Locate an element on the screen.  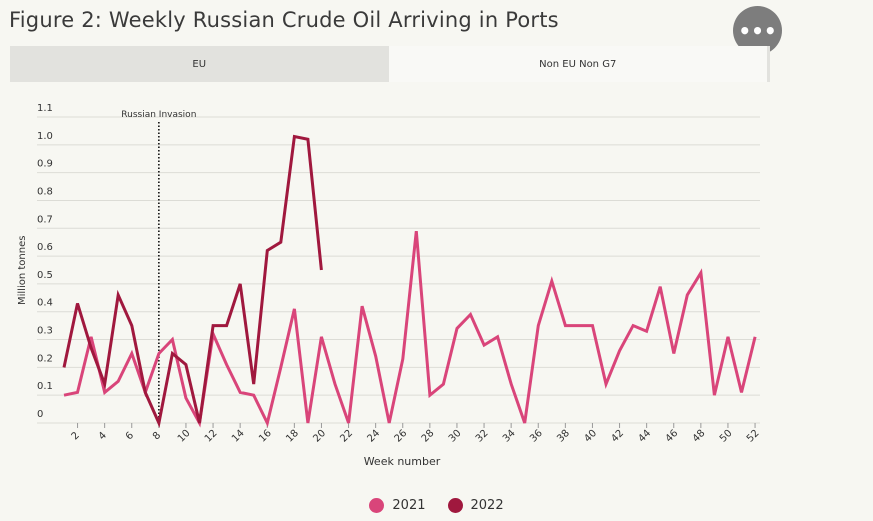
x-tick-label: 4 is located at coordinates (103, 436).